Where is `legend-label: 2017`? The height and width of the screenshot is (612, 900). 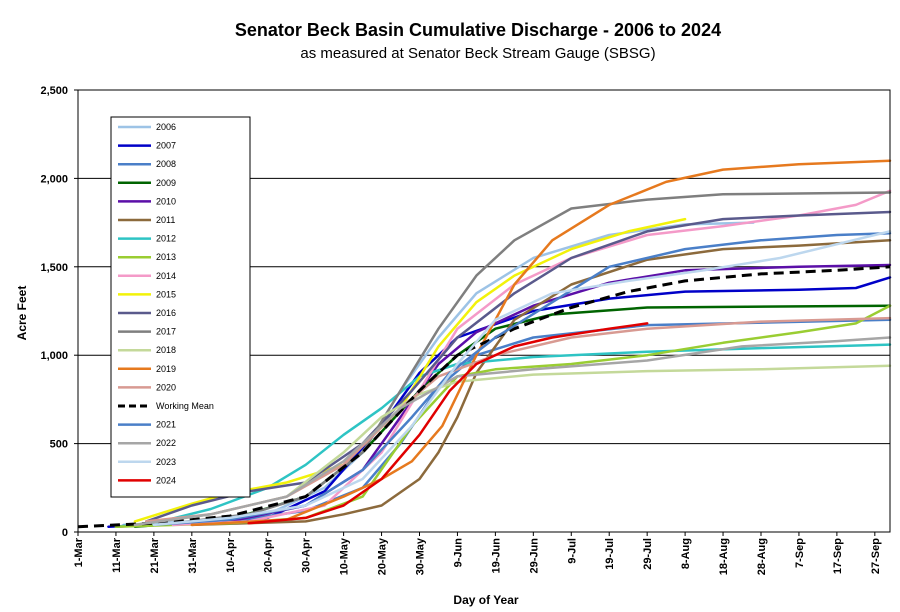 legend-label: 2017 is located at coordinates (166, 332).